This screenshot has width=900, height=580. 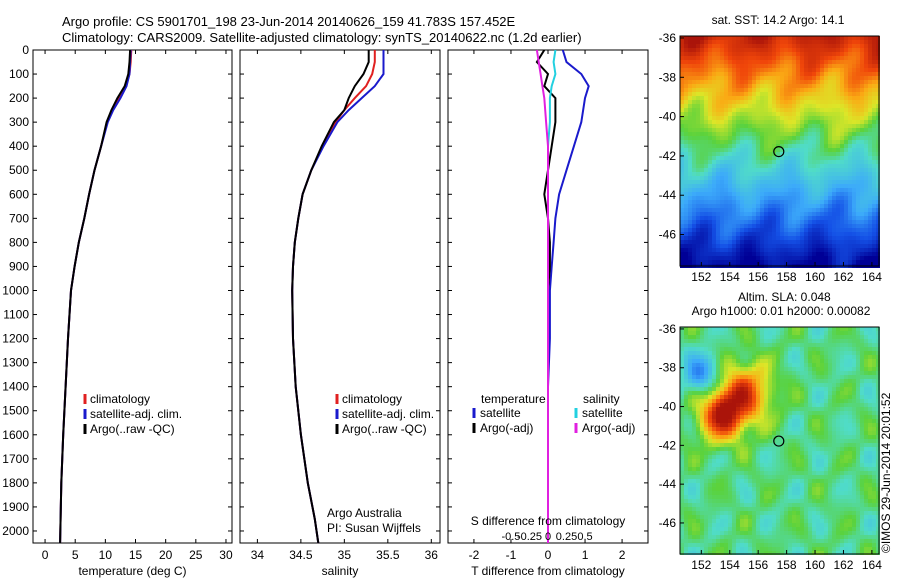 What do you see at coordinates (25, 50) in the screenshot?
I see `y-tick-label: 0` at bounding box center [25, 50].